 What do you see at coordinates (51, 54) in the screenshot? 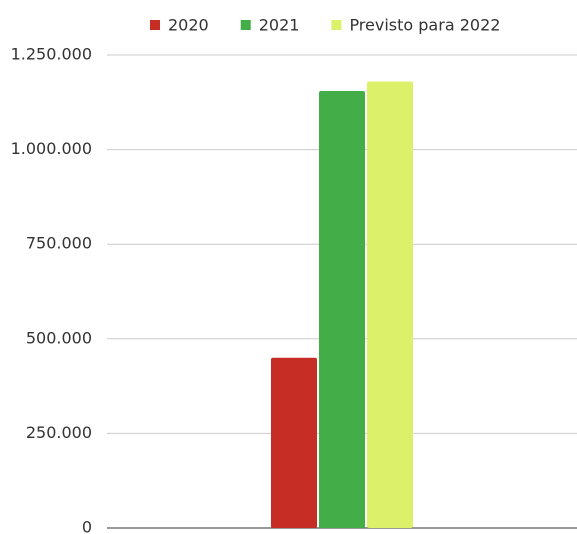
I see `y-tick-label: 1.250.000` at bounding box center [51, 54].